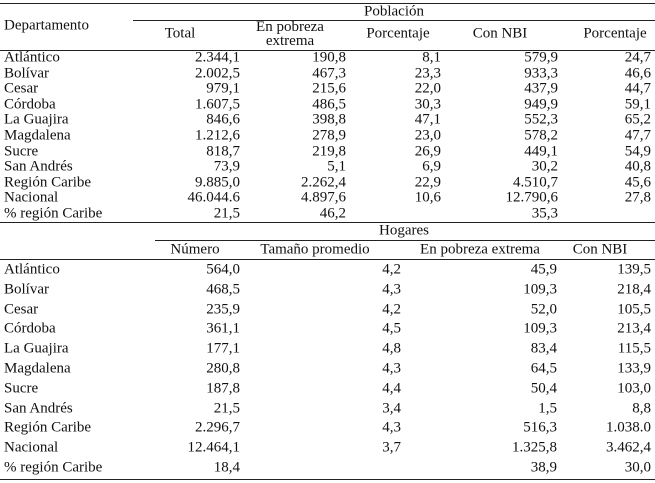 The image size is (655, 483). What do you see at coordinates (329, 73) in the screenshot?
I see `cell: 467,3` at bounding box center [329, 73].